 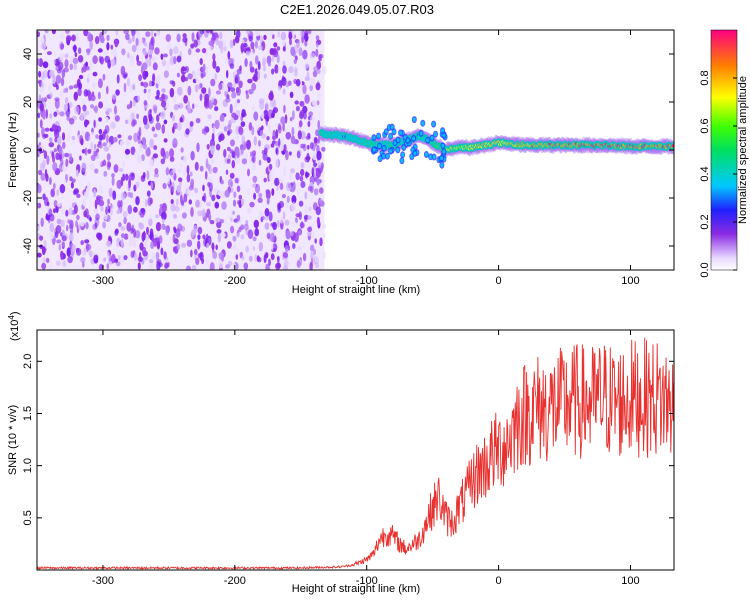 I want to click on spec-x-tick-label: -200, so click(x=235, y=281).